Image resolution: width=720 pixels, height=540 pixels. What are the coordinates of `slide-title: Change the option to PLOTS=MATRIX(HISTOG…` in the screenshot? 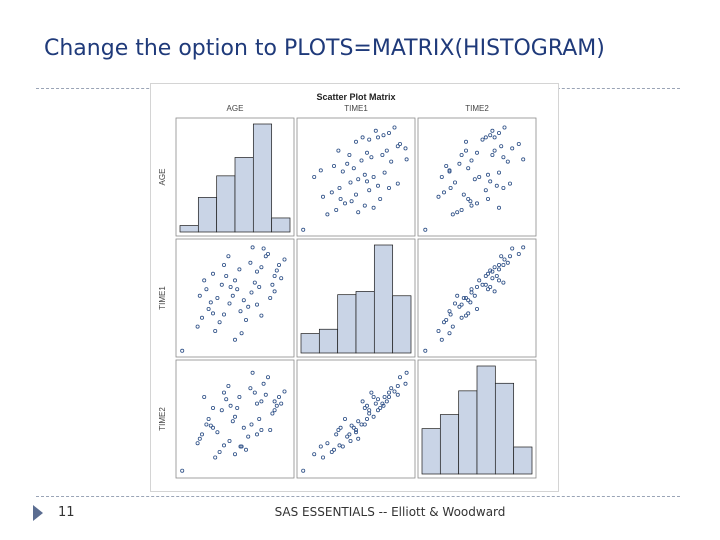 It's located at (324, 48).